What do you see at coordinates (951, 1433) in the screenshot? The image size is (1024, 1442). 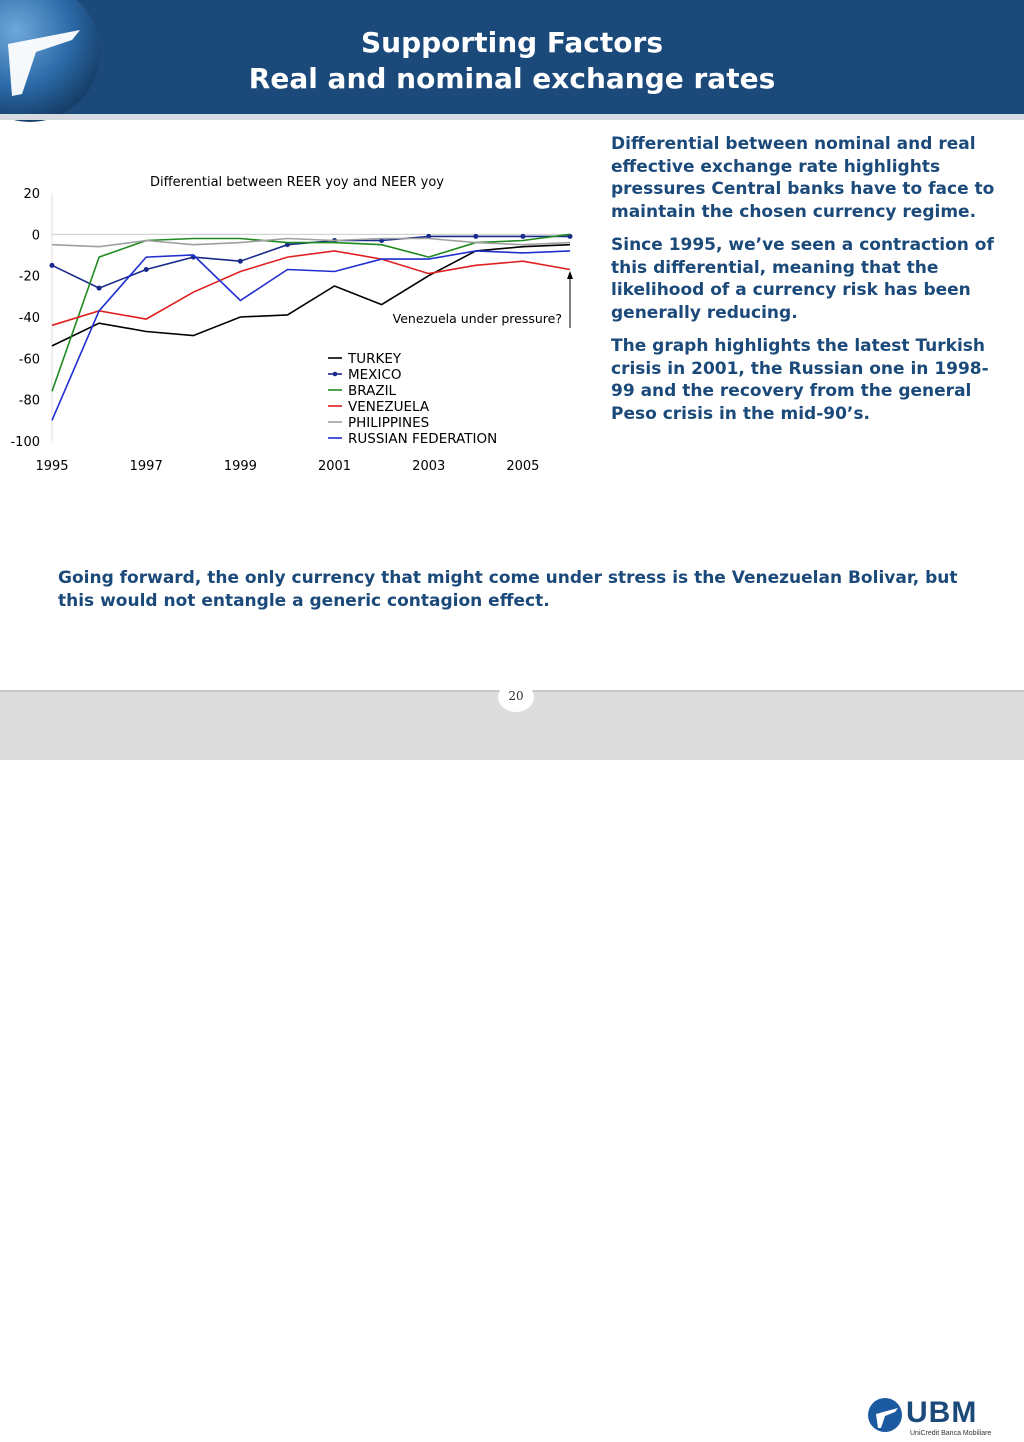 I see `ubm-logo-subtitle: UniCredit Banca Mobiliare` at bounding box center [951, 1433].